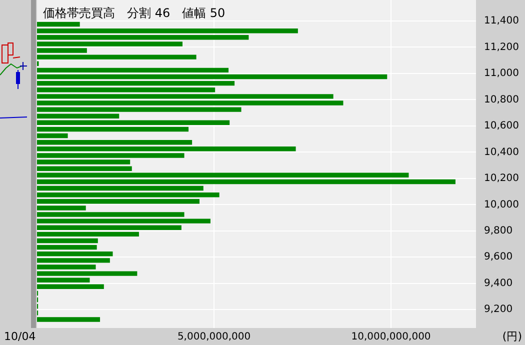  Describe the element at coordinates (501, 152) in the screenshot. I see `y-tick-label: 10,400` at that location.